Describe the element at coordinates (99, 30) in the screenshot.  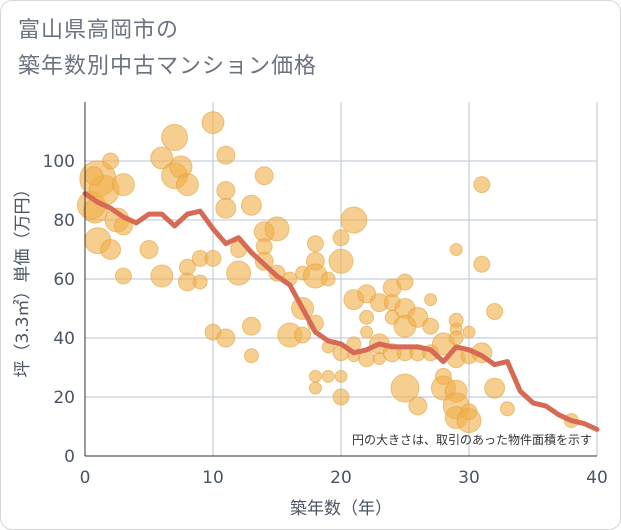
I see `chart-title-line1: 富山県高岡市の` at that location.